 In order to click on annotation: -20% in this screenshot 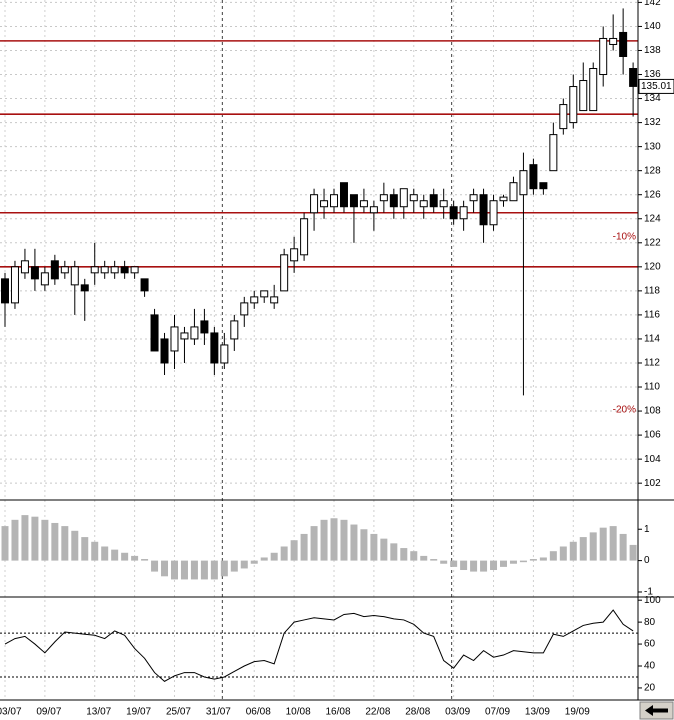, I will do `click(624, 409)`.